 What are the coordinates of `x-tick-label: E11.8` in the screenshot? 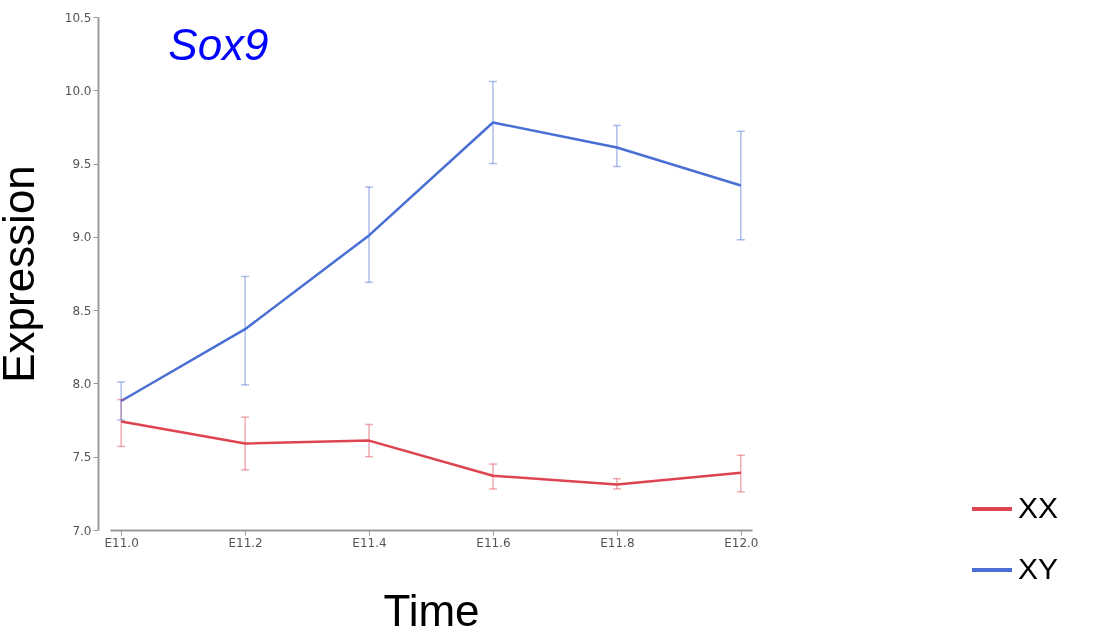 It's located at (617, 542).